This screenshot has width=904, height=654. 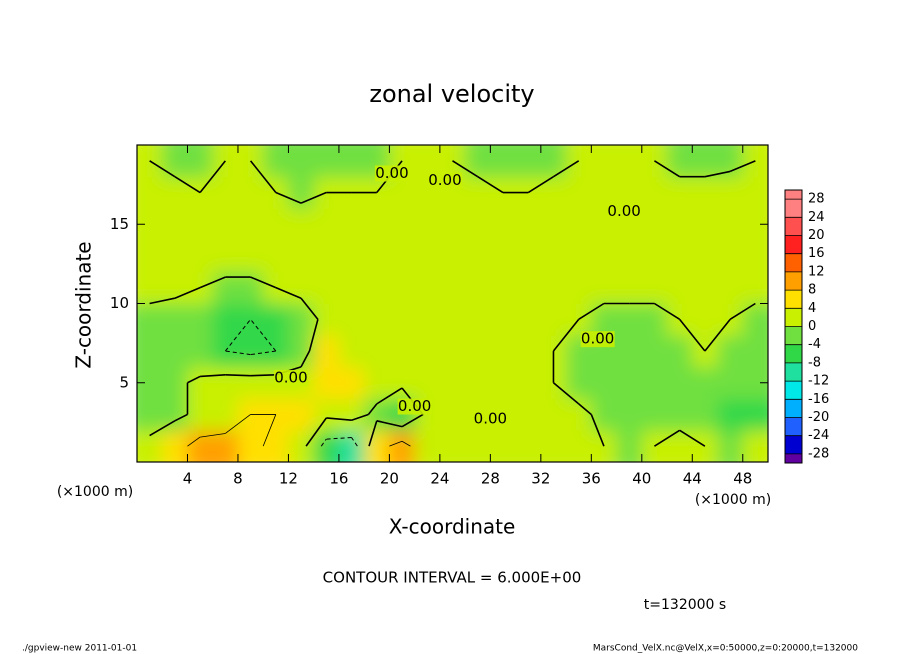 What do you see at coordinates (389, 479) in the screenshot?
I see `x-tick-label: 20` at bounding box center [389, 479].